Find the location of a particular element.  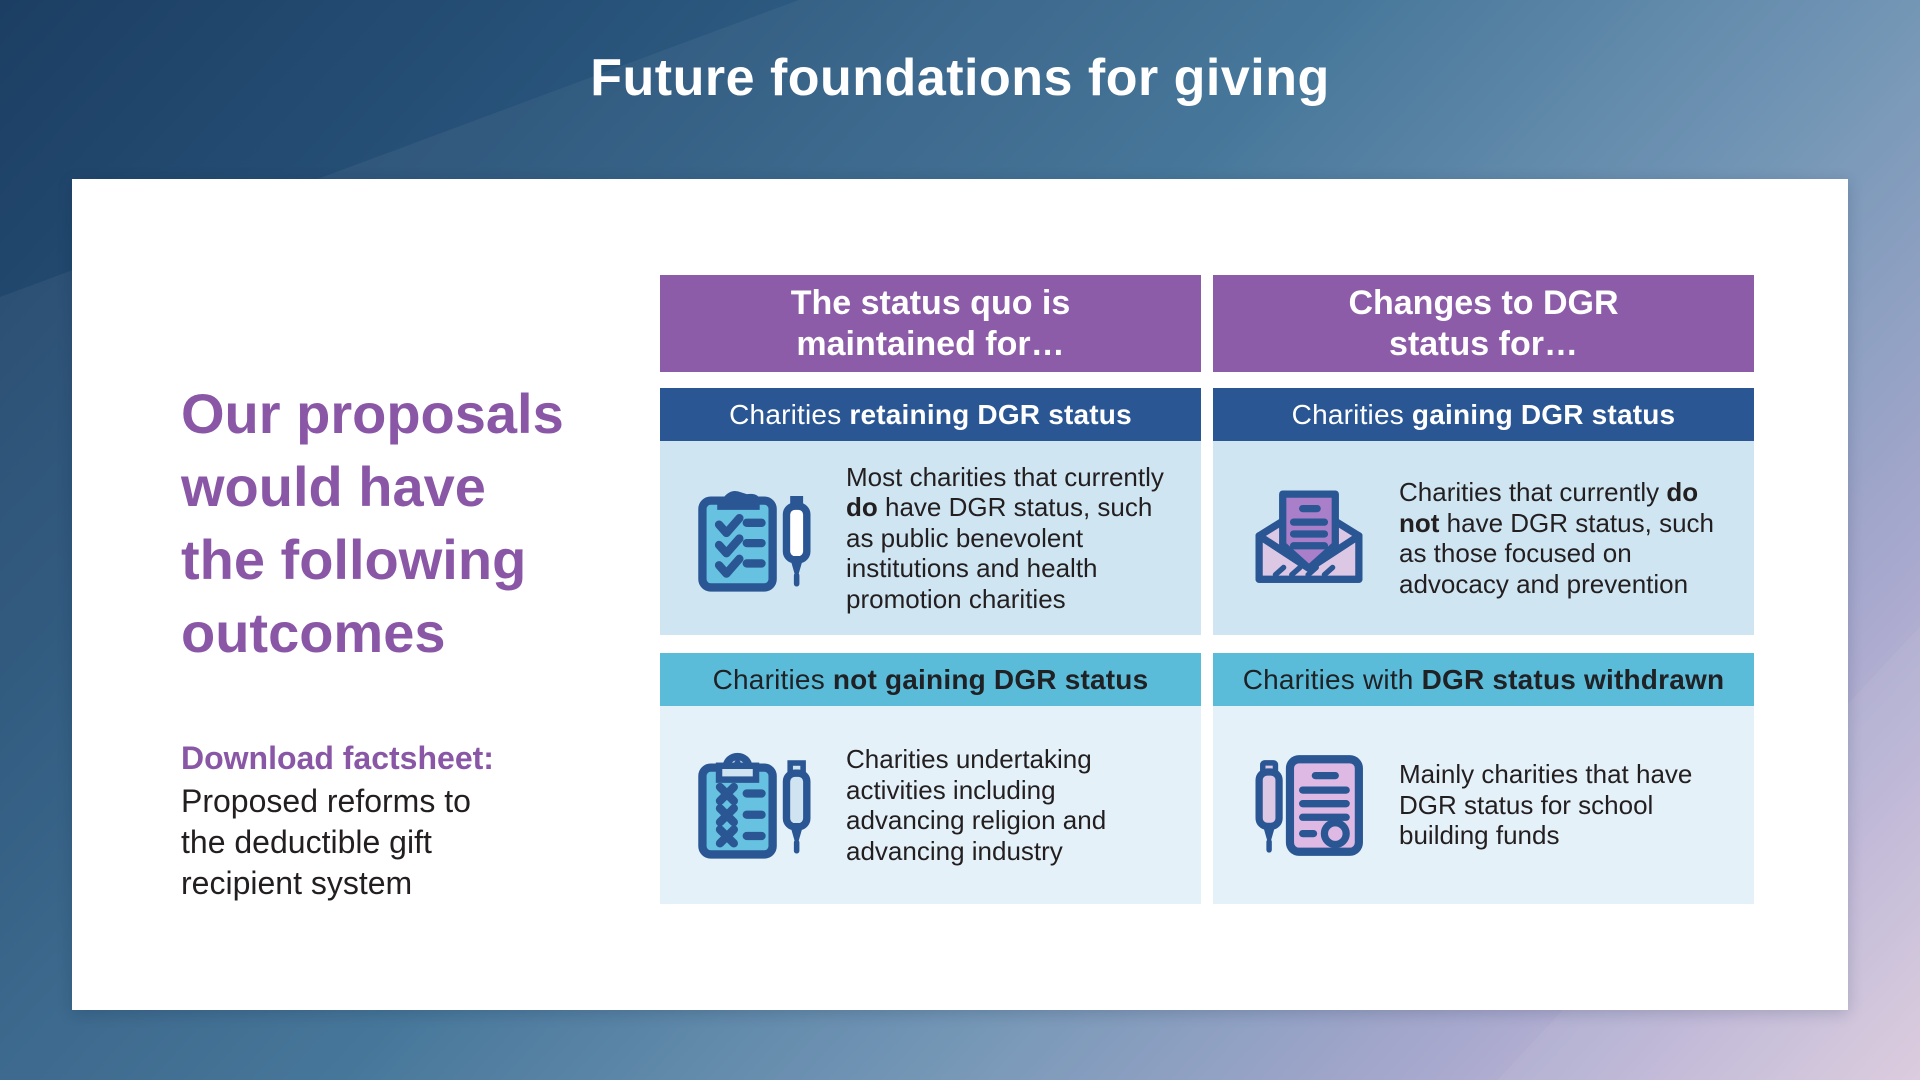

subheader-dgr-withdrawn: Charities with DGR status withdrawn is located at coordinates (1483, 679).